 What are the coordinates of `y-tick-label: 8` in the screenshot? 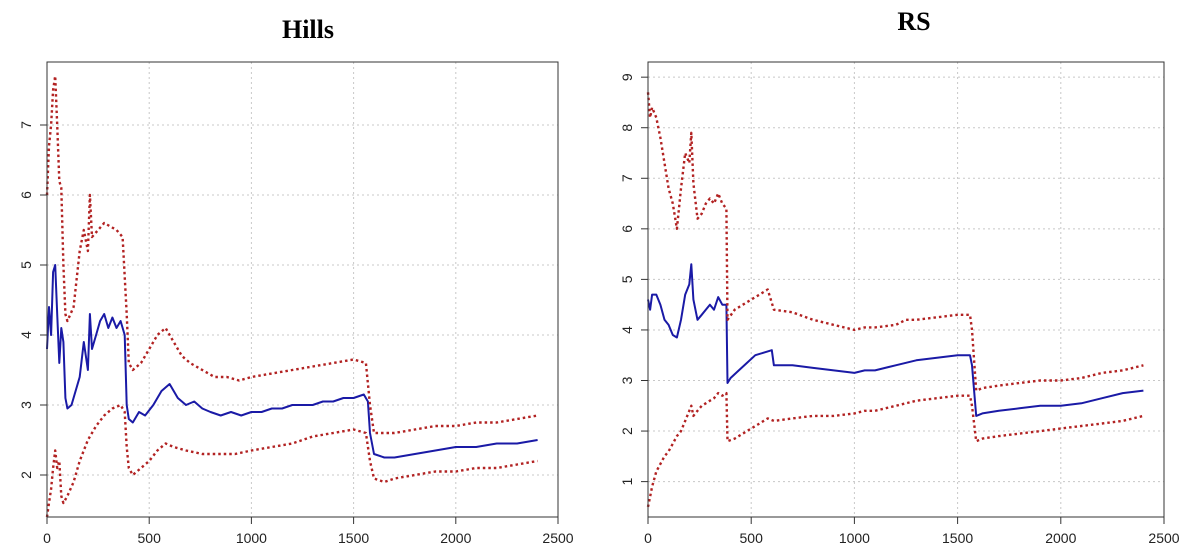 It's located at (627, 128).